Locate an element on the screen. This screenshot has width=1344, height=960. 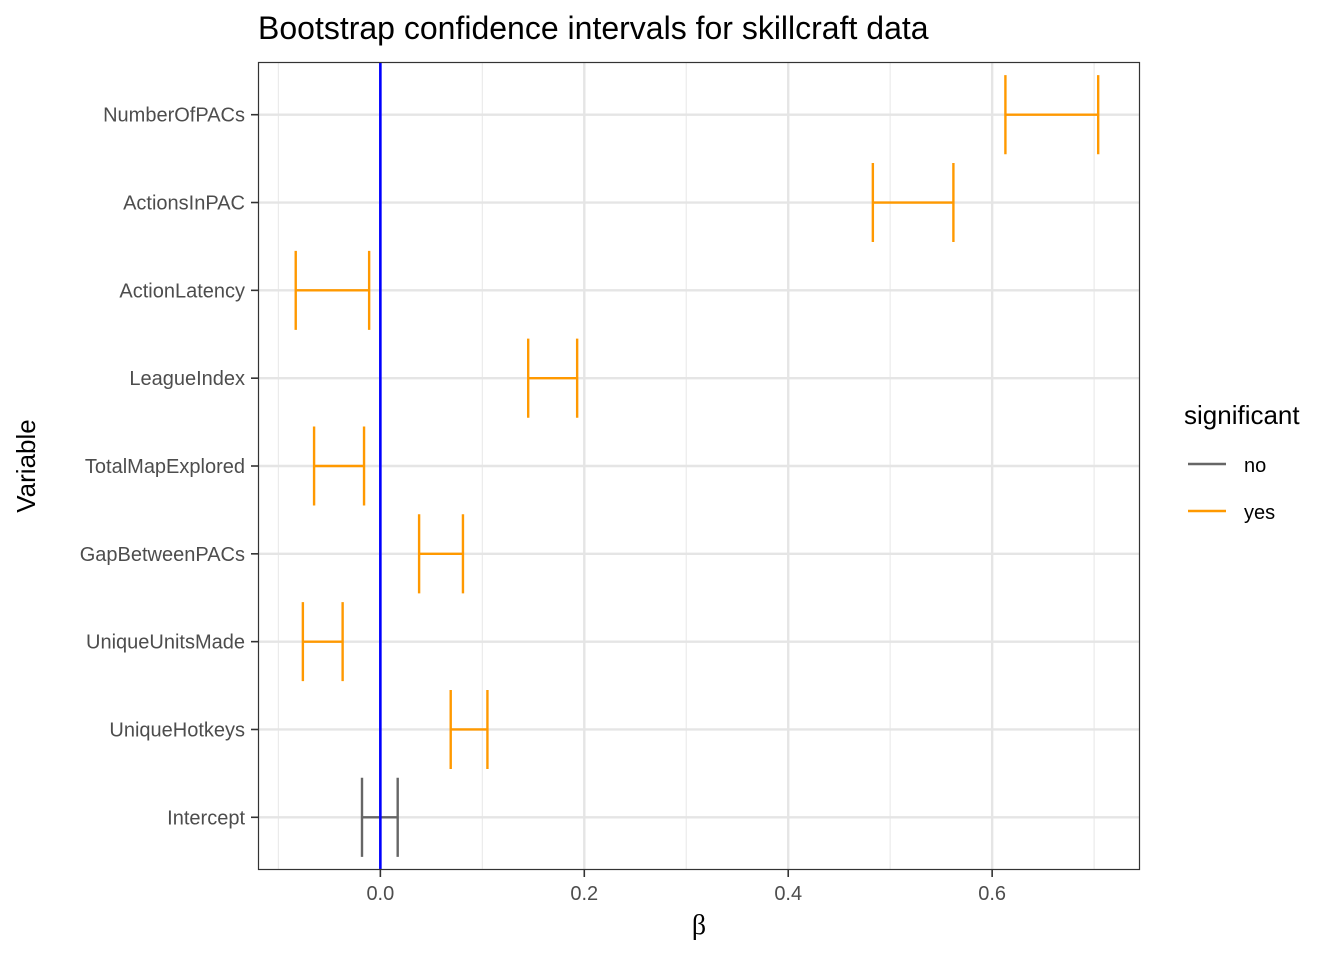
legend-label-no: no is located at coordinates (1255, 466).